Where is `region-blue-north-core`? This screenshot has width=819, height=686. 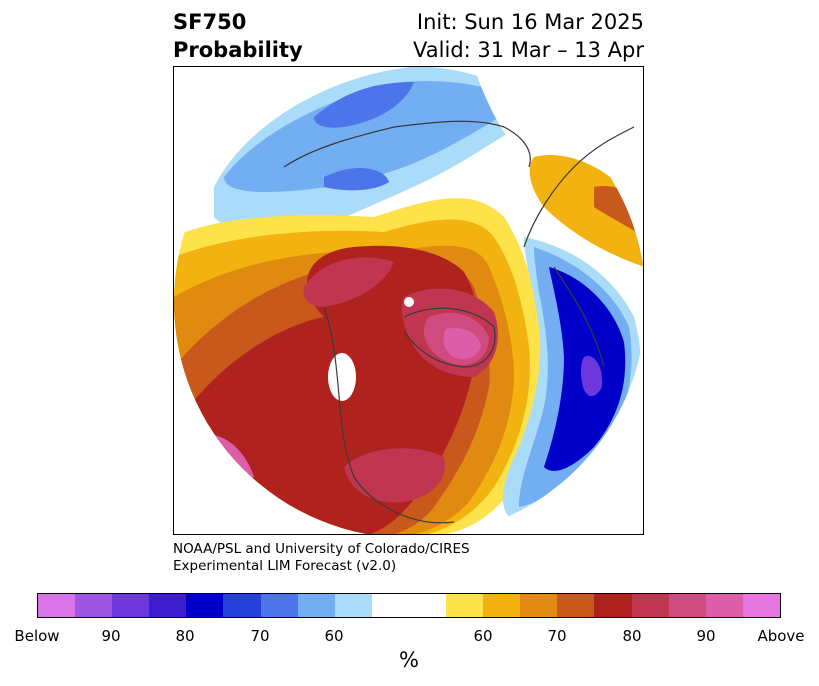
region-blue-north-core is located at coordinates (364, 105).